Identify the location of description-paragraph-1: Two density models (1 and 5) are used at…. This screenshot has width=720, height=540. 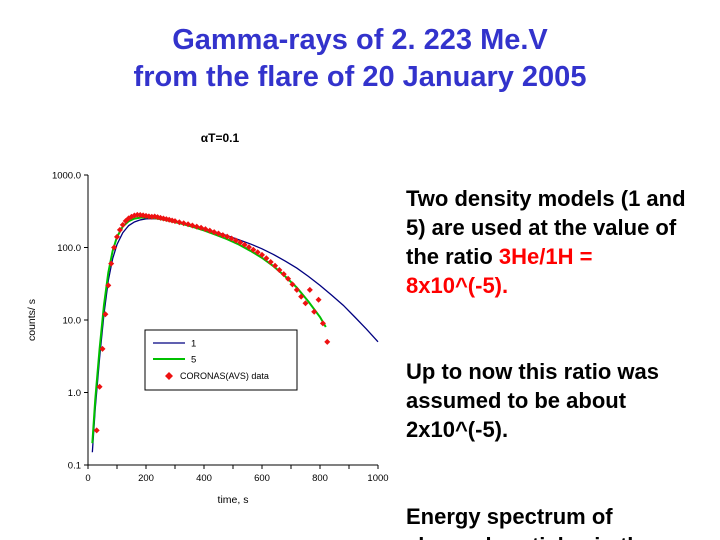
(547, 243).